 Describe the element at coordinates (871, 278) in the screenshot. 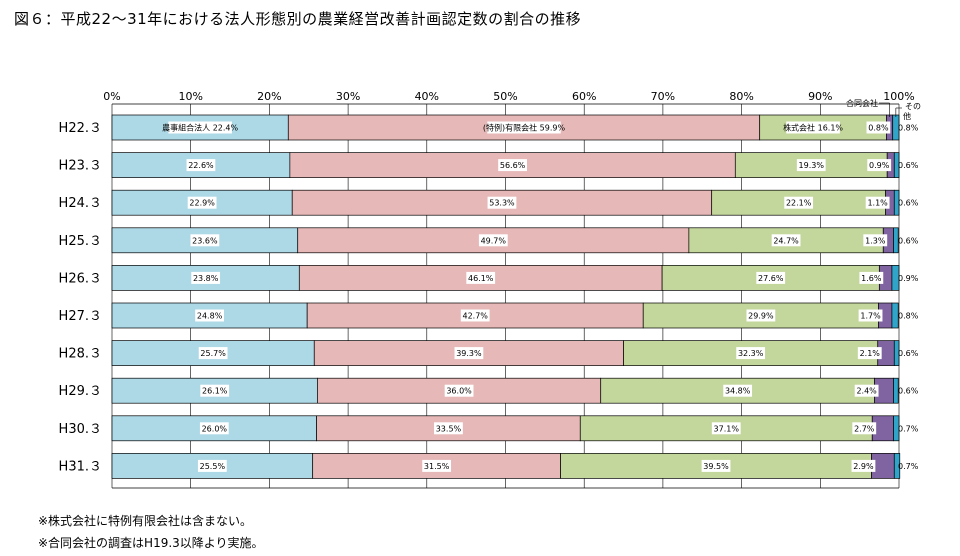

I see `data-label: 1.6%` at that location.